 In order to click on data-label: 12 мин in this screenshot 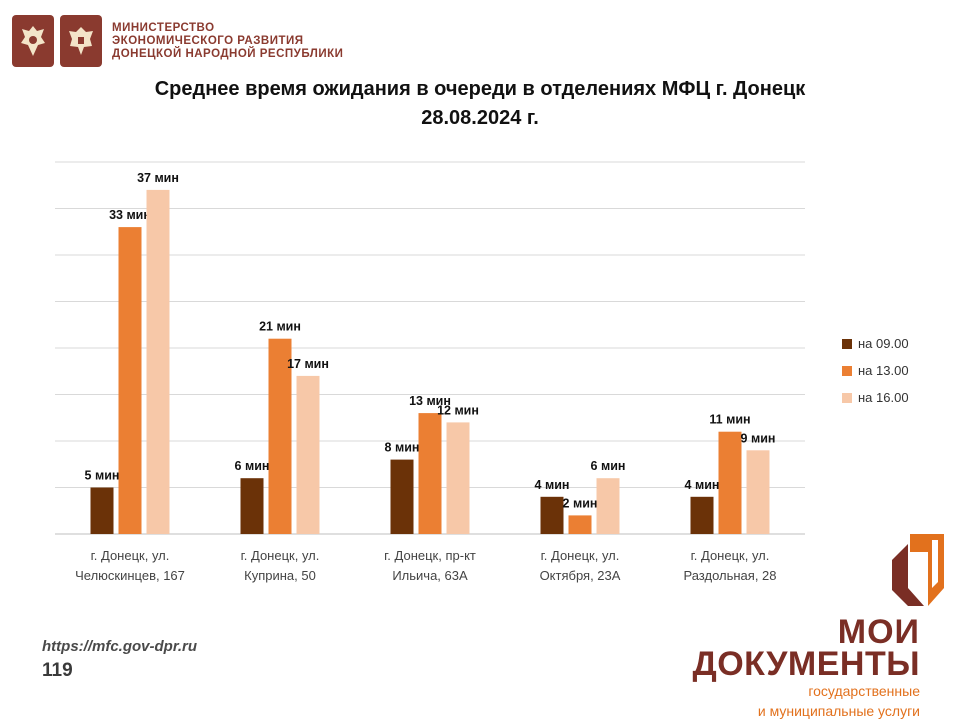, I will do `click(458, 410)`.